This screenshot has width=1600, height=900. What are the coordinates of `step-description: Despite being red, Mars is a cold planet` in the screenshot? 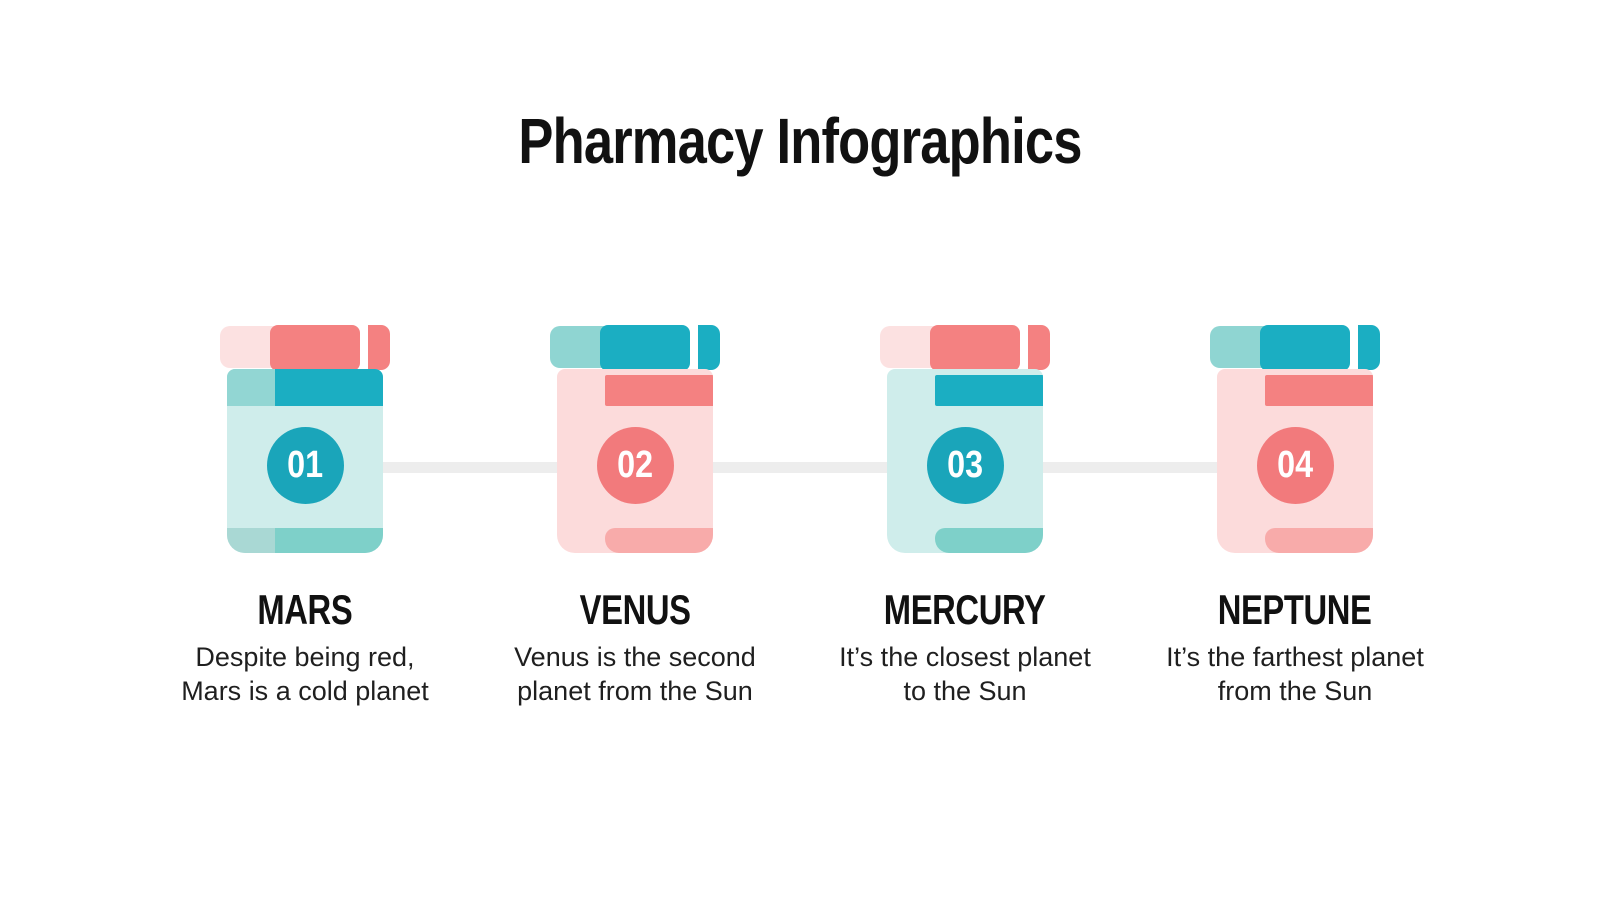 It's located at (305, 674).